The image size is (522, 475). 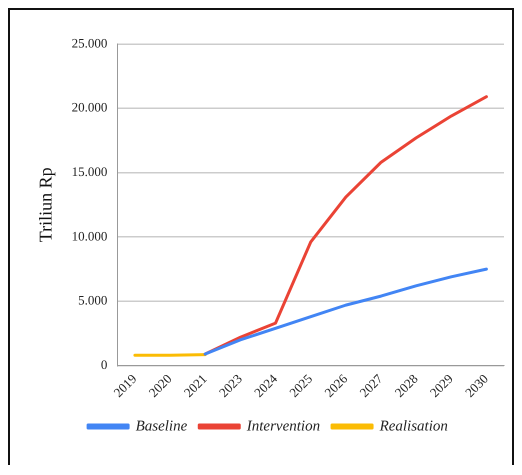 I want to click on y-axis-title: Triliun Rp, so click(x=46, y=204).